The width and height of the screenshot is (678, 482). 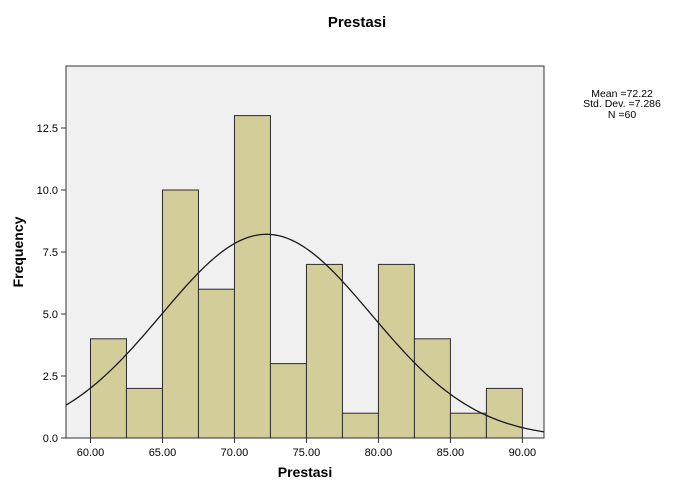 I want to click on stats-n: N =60, so click(x=622, y=115).